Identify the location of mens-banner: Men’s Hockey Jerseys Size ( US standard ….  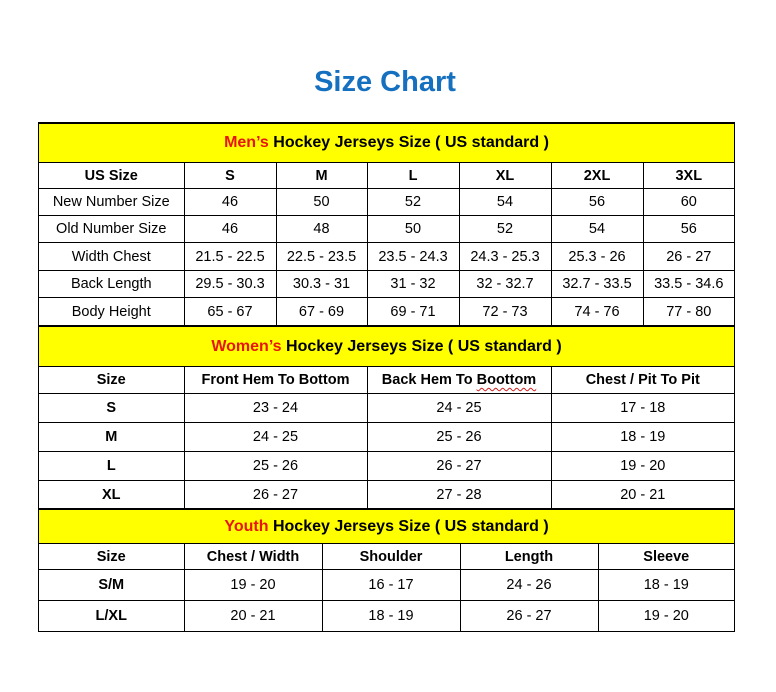
(387, 143).